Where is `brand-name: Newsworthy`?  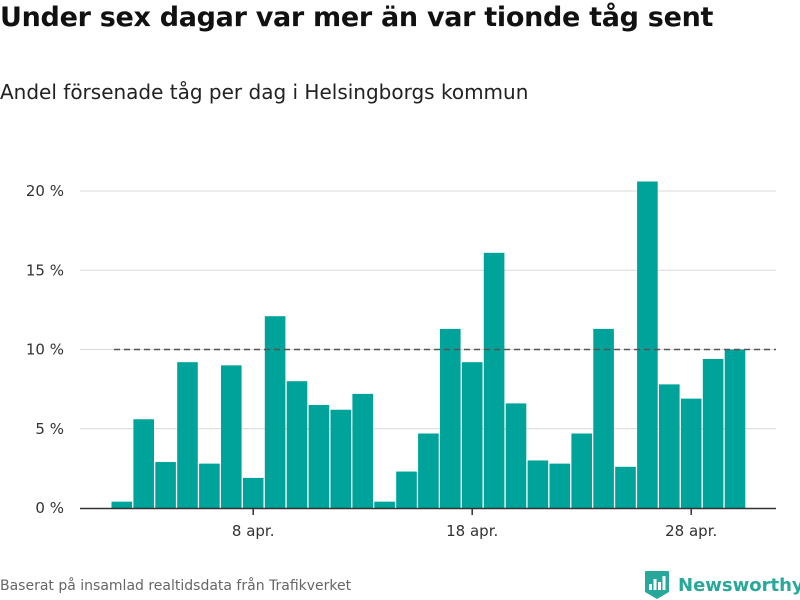
brand-name: Newsworthy is located at coordinates (739, 585).